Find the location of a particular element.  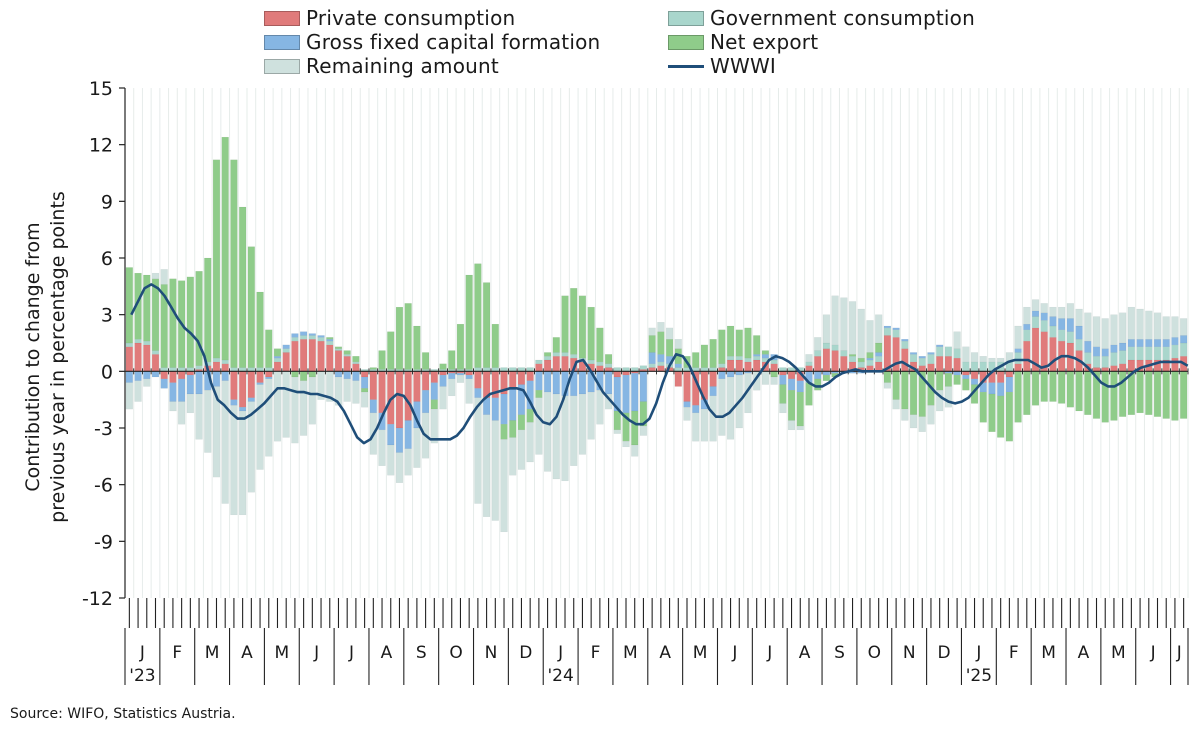

x-month-label: M is located at coordinates (700, 653).